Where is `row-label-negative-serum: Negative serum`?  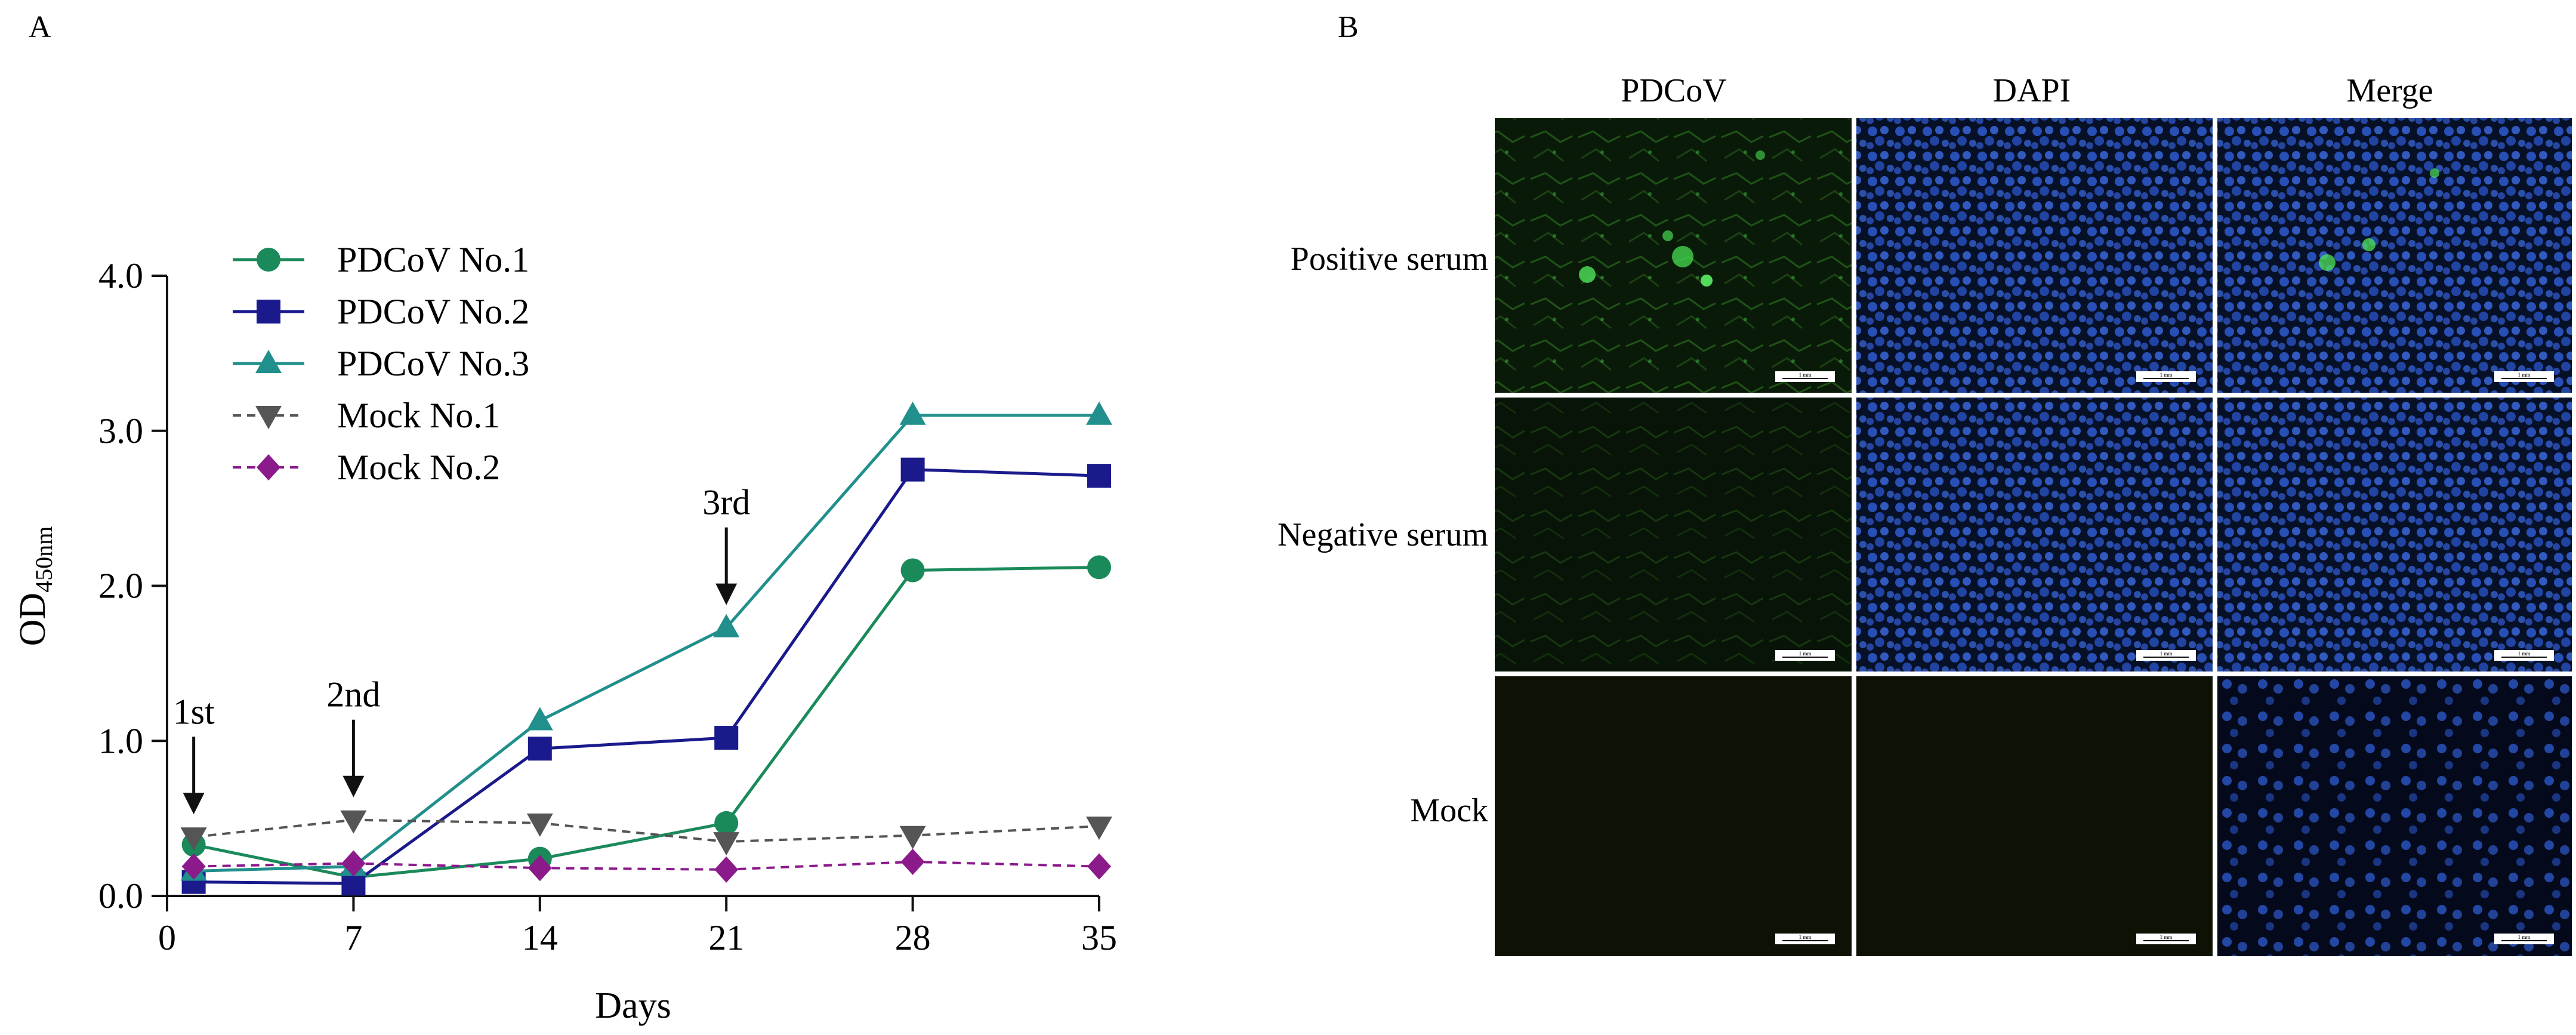
row-label-negative-serum: Negative serum is located at coordinates (1383, 534).